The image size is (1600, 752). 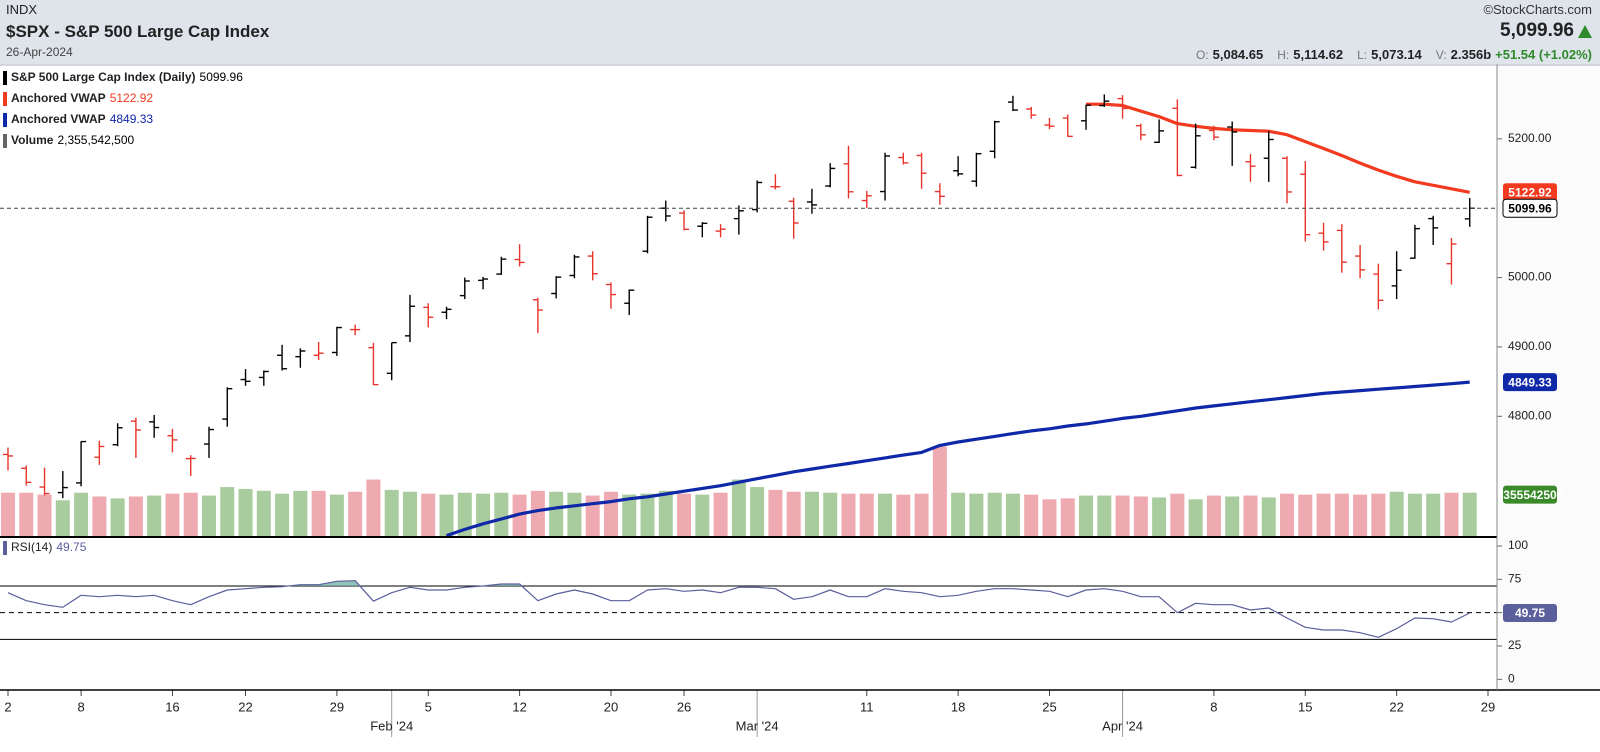 What do you see at coordinates (1441, 55) in the screenshot?
I see `stat-label: V:` at bounding box center [1441, 55].